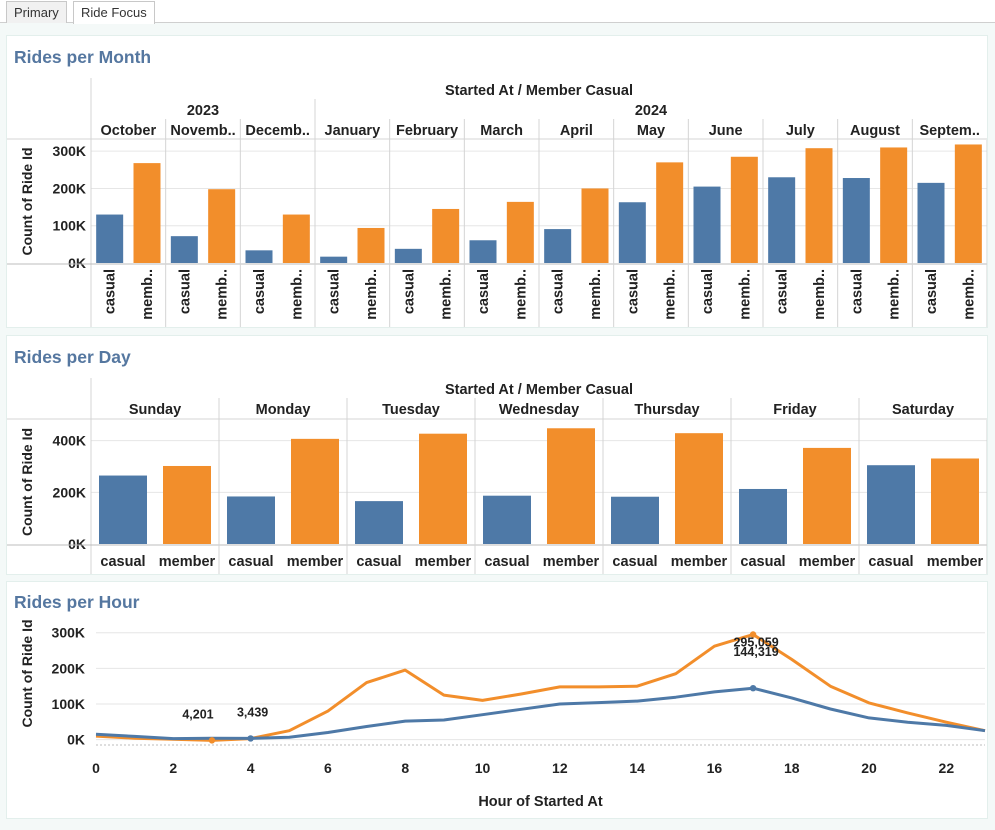 The height and width of the screenshot is (830, 995). Describe the element at coordinates (501, 131) in the screenshot. I see `category-label: March` at that location.